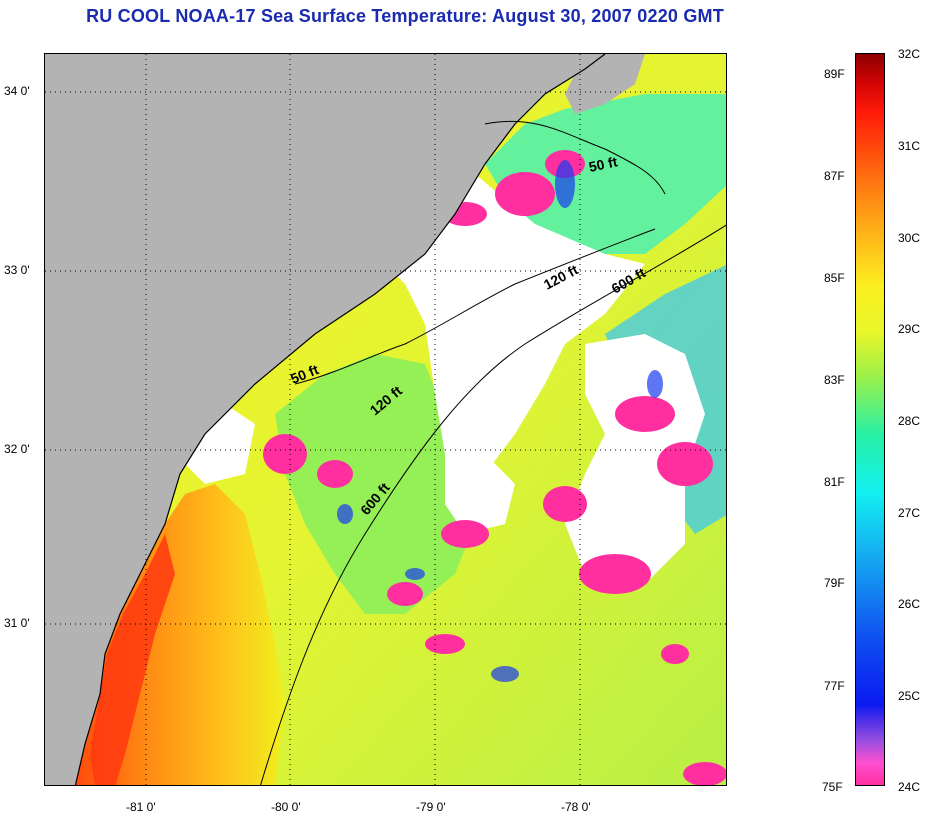 Image resolution: width=936 pixels, height=817 pixels. What do you see at coordinates (132, 659) in the screenshot?
I see `deep-red-band` at bounding box center [132, 659].